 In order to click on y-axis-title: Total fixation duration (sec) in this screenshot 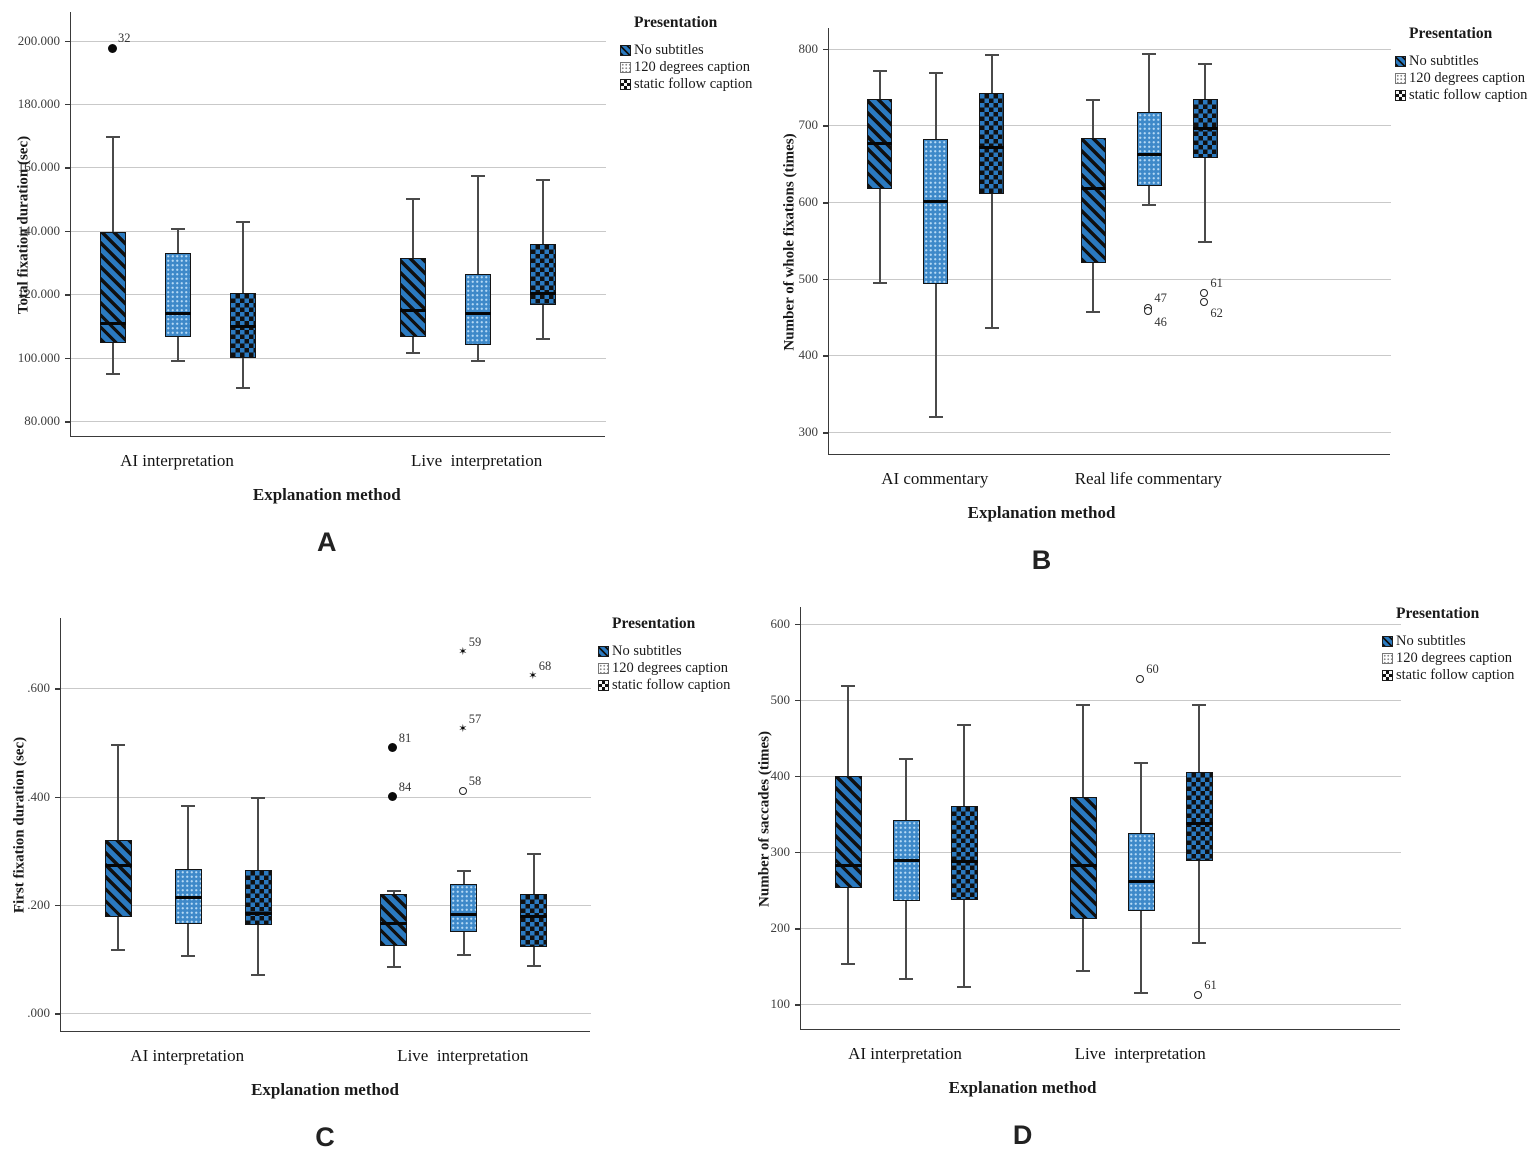, I will do `click(23, 224)`.